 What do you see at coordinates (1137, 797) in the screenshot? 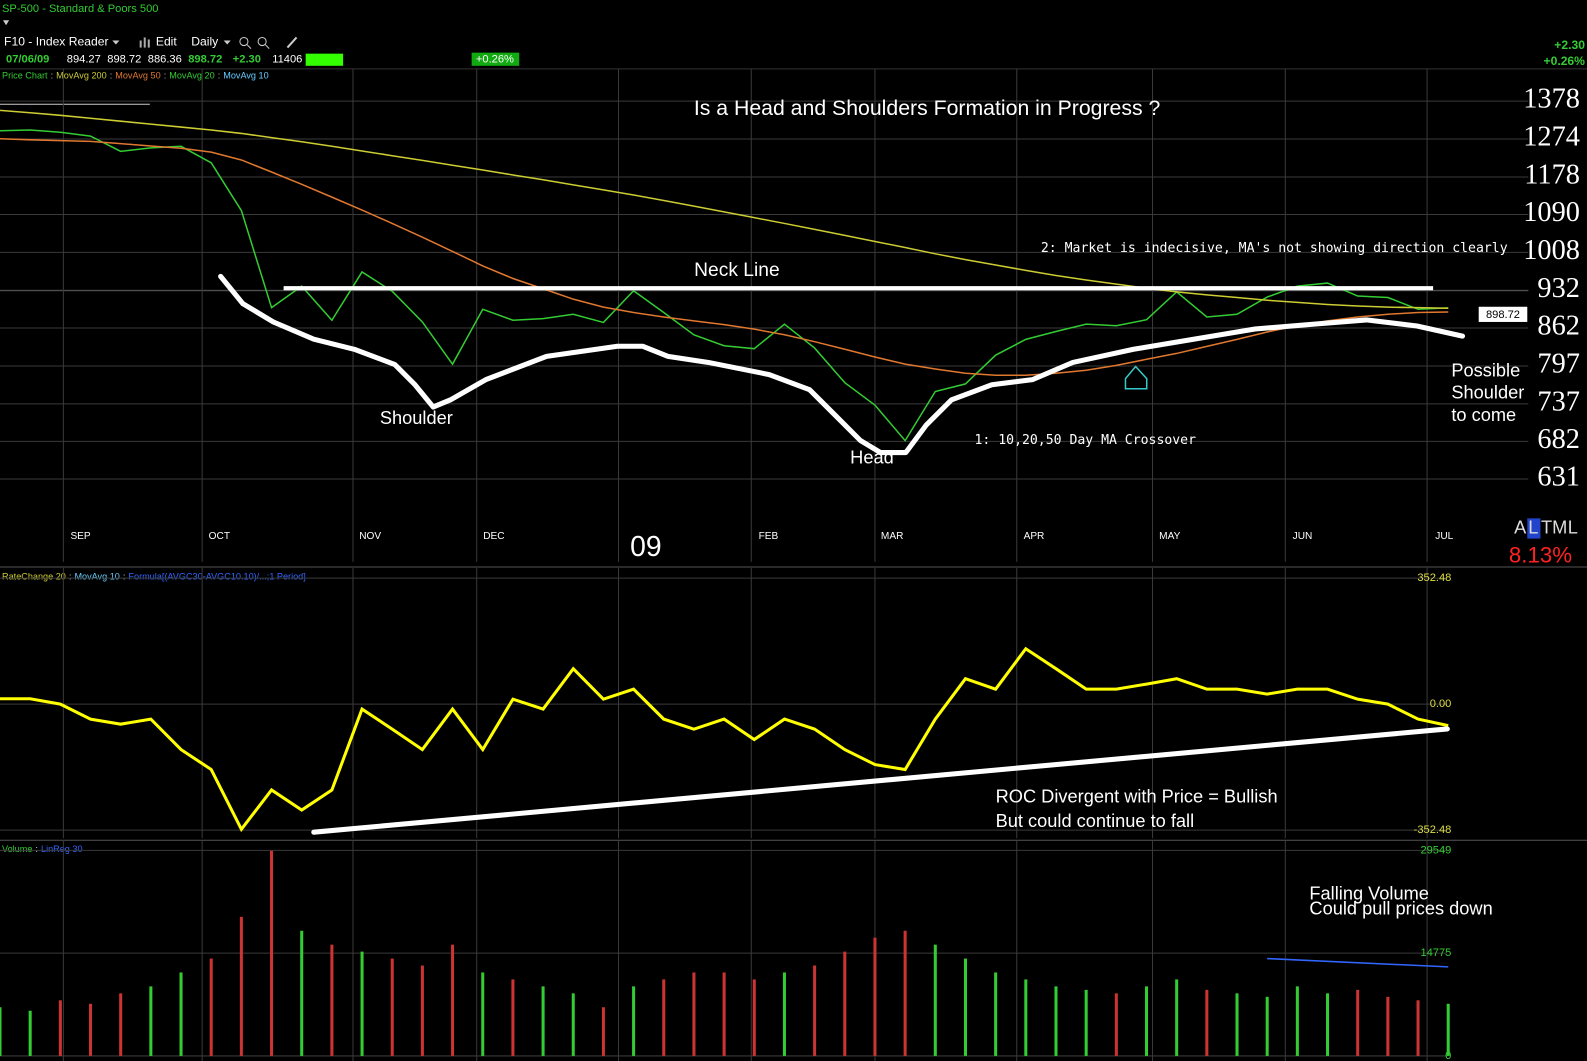
I see `annotation: ROC Divergent with Price = Bullish` at bounding box center [1137, 797].